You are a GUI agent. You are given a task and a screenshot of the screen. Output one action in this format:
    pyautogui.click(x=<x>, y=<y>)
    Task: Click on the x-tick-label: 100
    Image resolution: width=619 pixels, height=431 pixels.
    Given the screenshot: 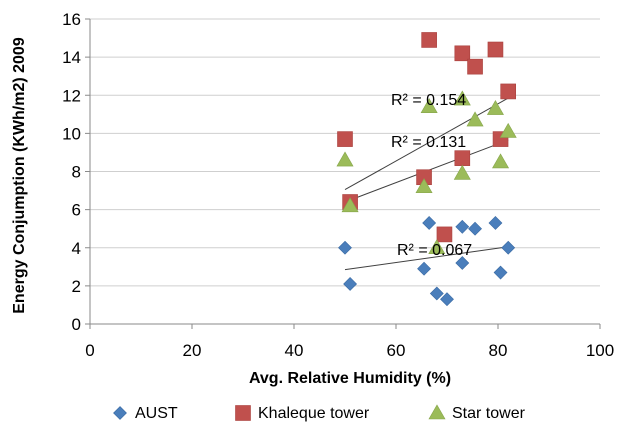 What is the action you would take?
    pyautogui.click(x=600, y=350)
    